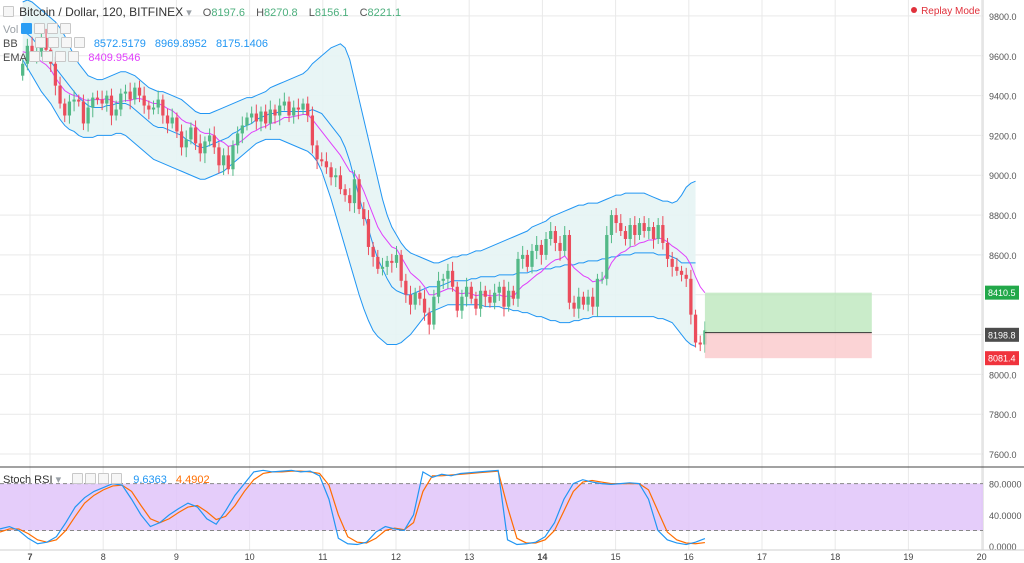 This screenshot has height=563, width=1024. Describe the element at coordinates (10, 44) in the screenshot. I see `bb-label: BB` at that location.